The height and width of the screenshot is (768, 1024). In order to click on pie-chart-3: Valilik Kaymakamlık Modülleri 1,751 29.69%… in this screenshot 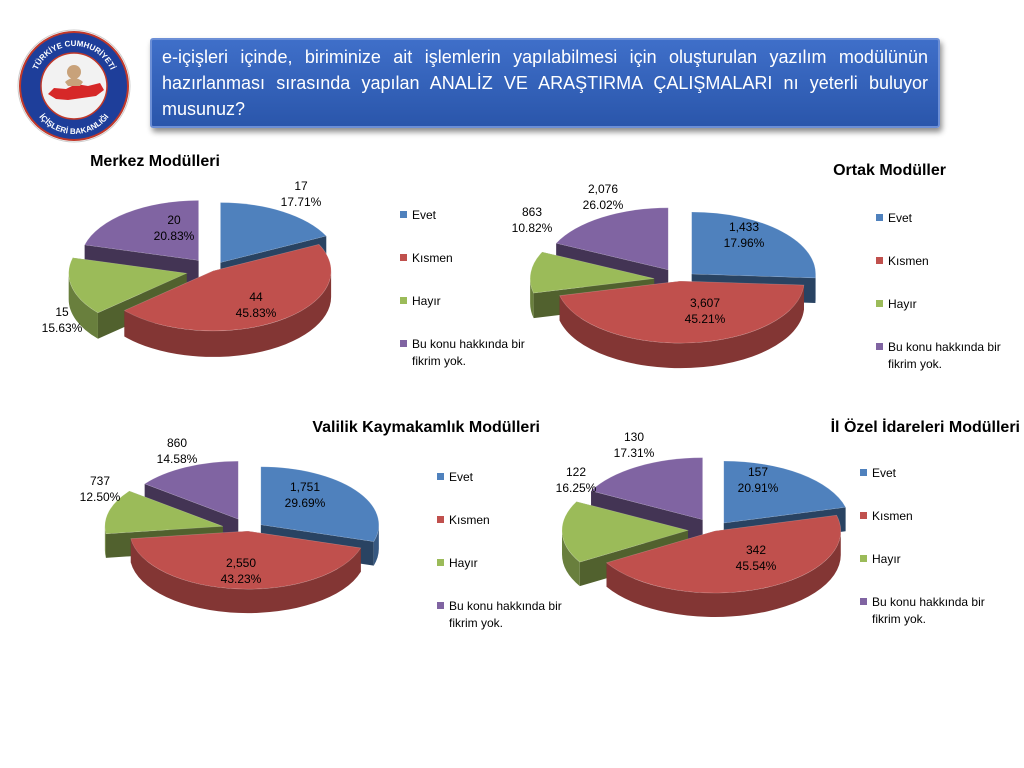, I will do `click(321, 524)`.